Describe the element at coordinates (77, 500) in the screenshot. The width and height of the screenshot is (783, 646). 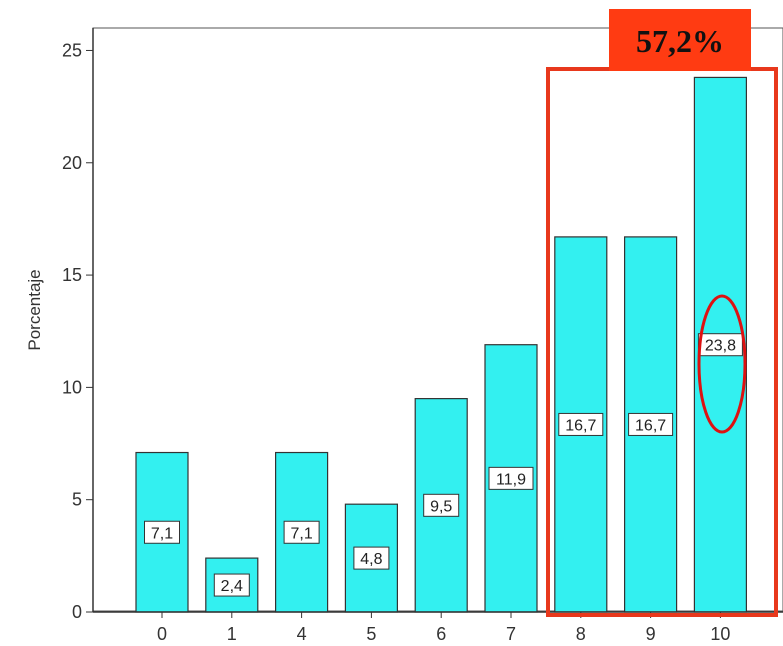
I see `y-tick-label-5: 5` at that location.